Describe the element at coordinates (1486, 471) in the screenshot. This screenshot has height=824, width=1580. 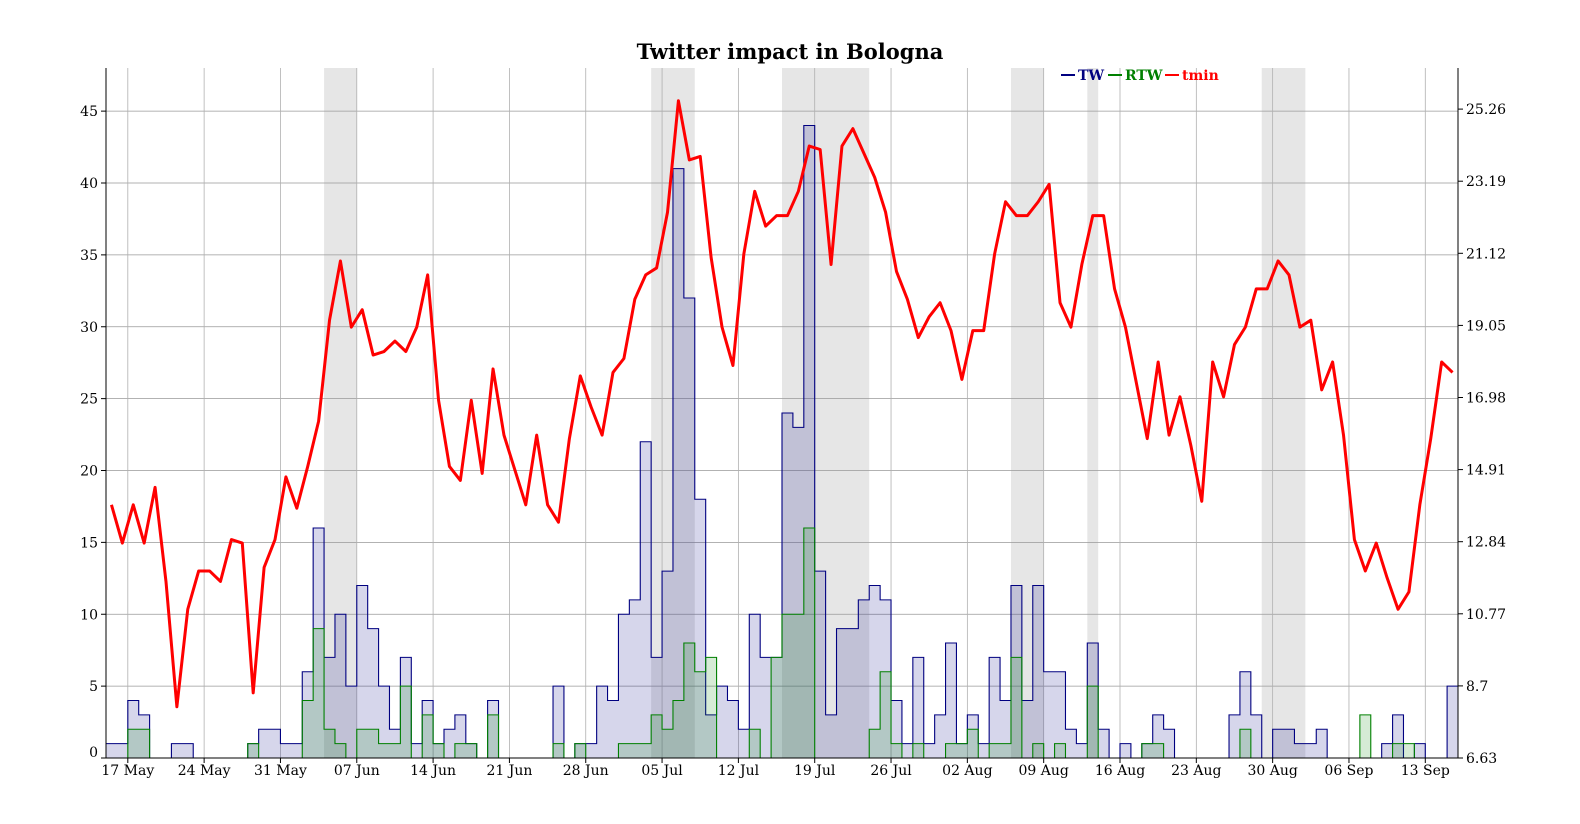
I see `right-tick-label: 14.91` at that location.